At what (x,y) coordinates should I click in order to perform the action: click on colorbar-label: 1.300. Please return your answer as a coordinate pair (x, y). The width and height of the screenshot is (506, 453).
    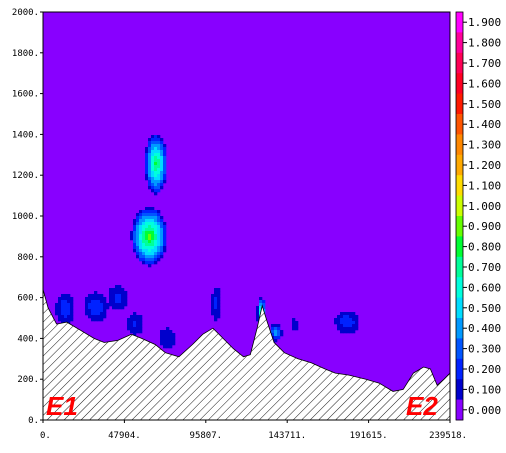
    Looking at the image, I should click on (484, 145).